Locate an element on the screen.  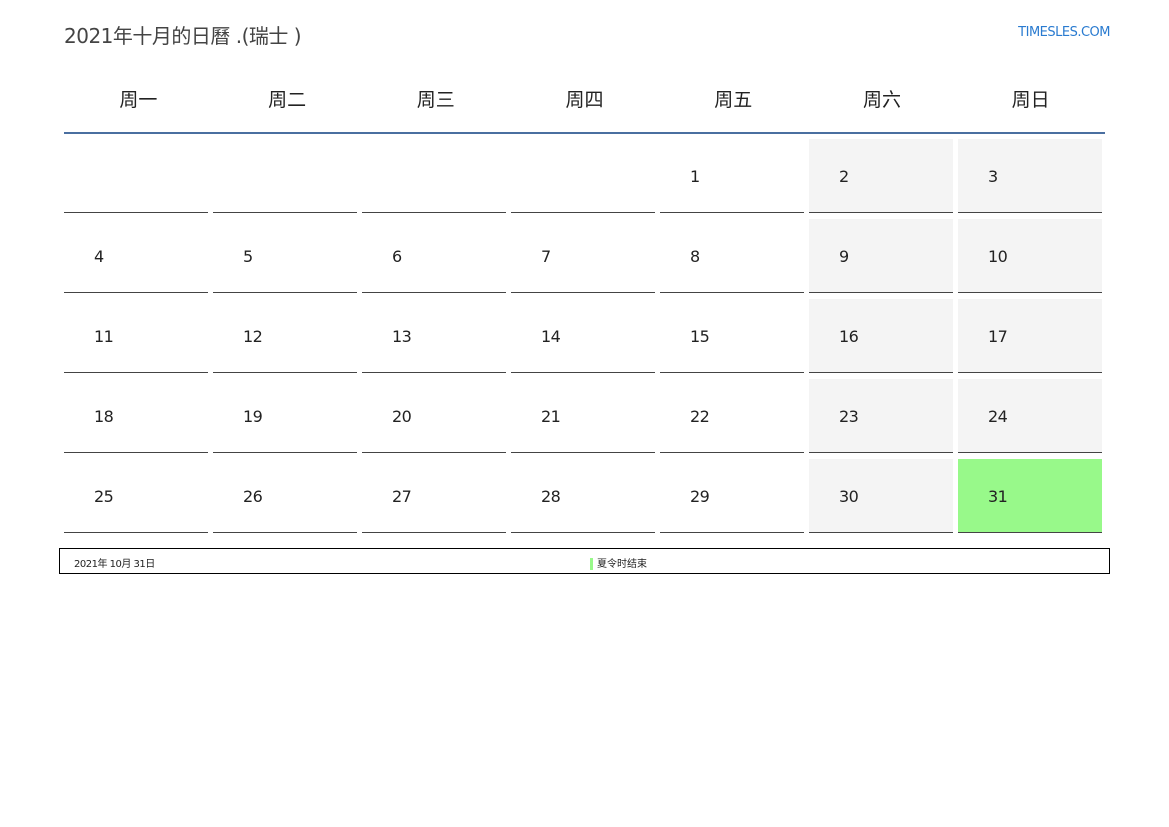
day-number: 14 is located at coordinates (551, 336).